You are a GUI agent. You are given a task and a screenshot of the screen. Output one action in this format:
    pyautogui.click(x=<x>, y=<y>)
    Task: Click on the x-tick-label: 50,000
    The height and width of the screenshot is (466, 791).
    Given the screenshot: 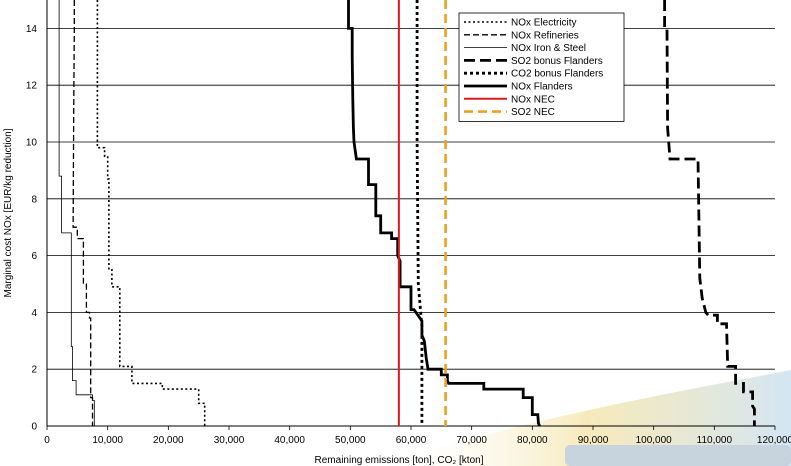 What is the action you would take?
    pyautogui.click(x=350, y=440)
    